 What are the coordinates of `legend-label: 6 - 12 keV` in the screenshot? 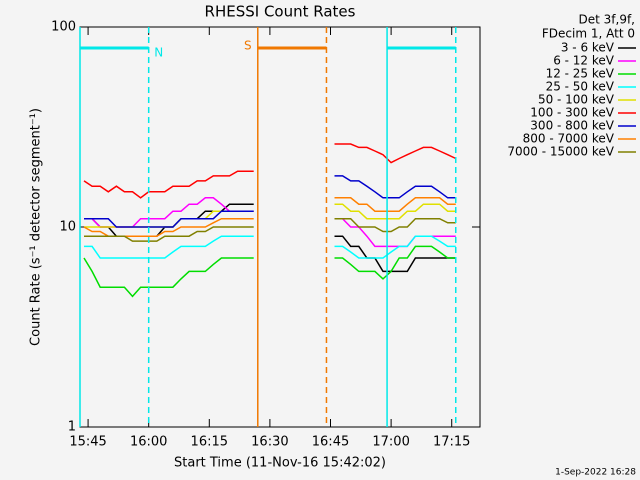 It's located at (584, 61).